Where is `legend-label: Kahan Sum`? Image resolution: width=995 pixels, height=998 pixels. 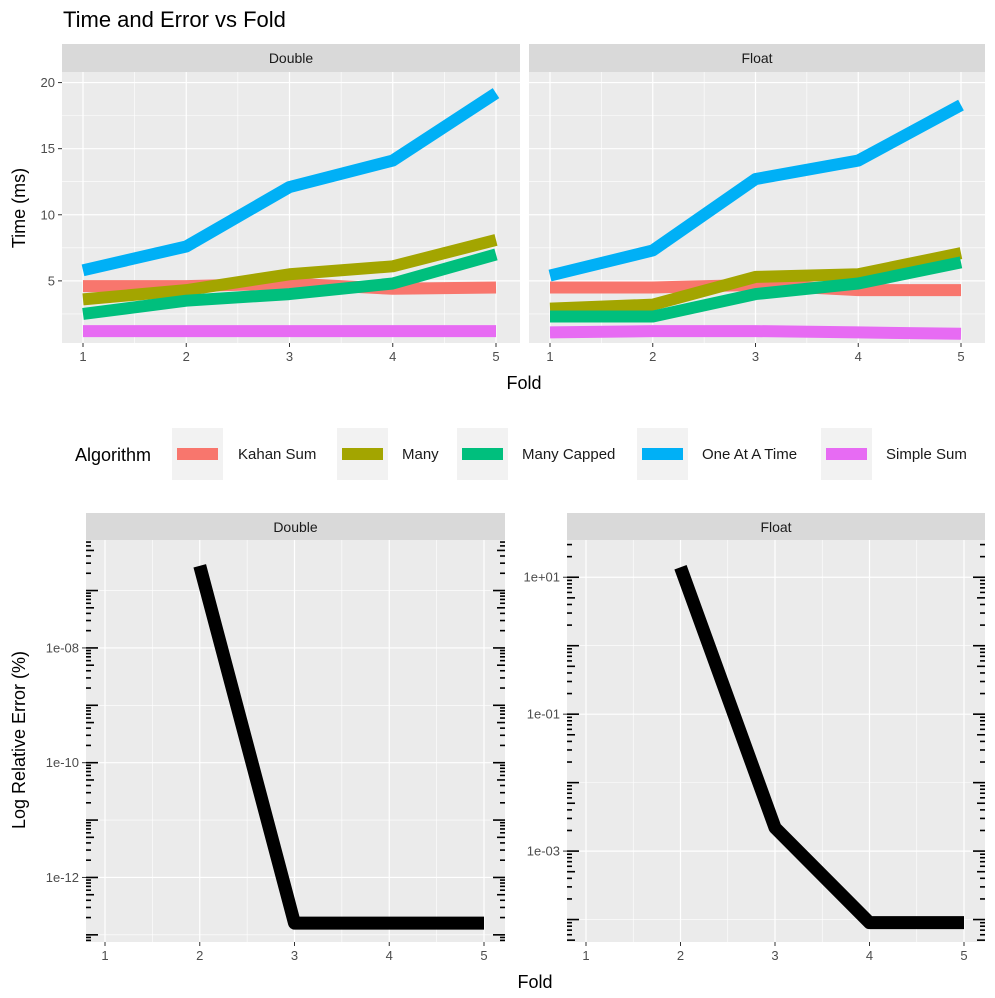
legend-label: Kahan Sum is located at coordinates (277, 454).